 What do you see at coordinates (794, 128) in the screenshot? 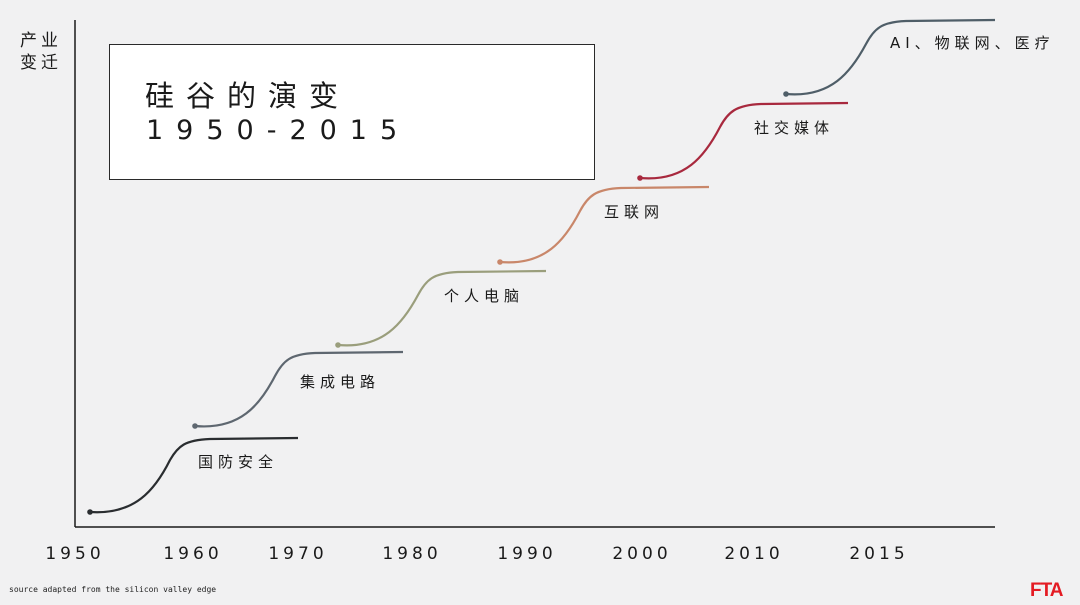
I see `stage-label-social-media: 社交媒体` at bounding box center [794, 128].